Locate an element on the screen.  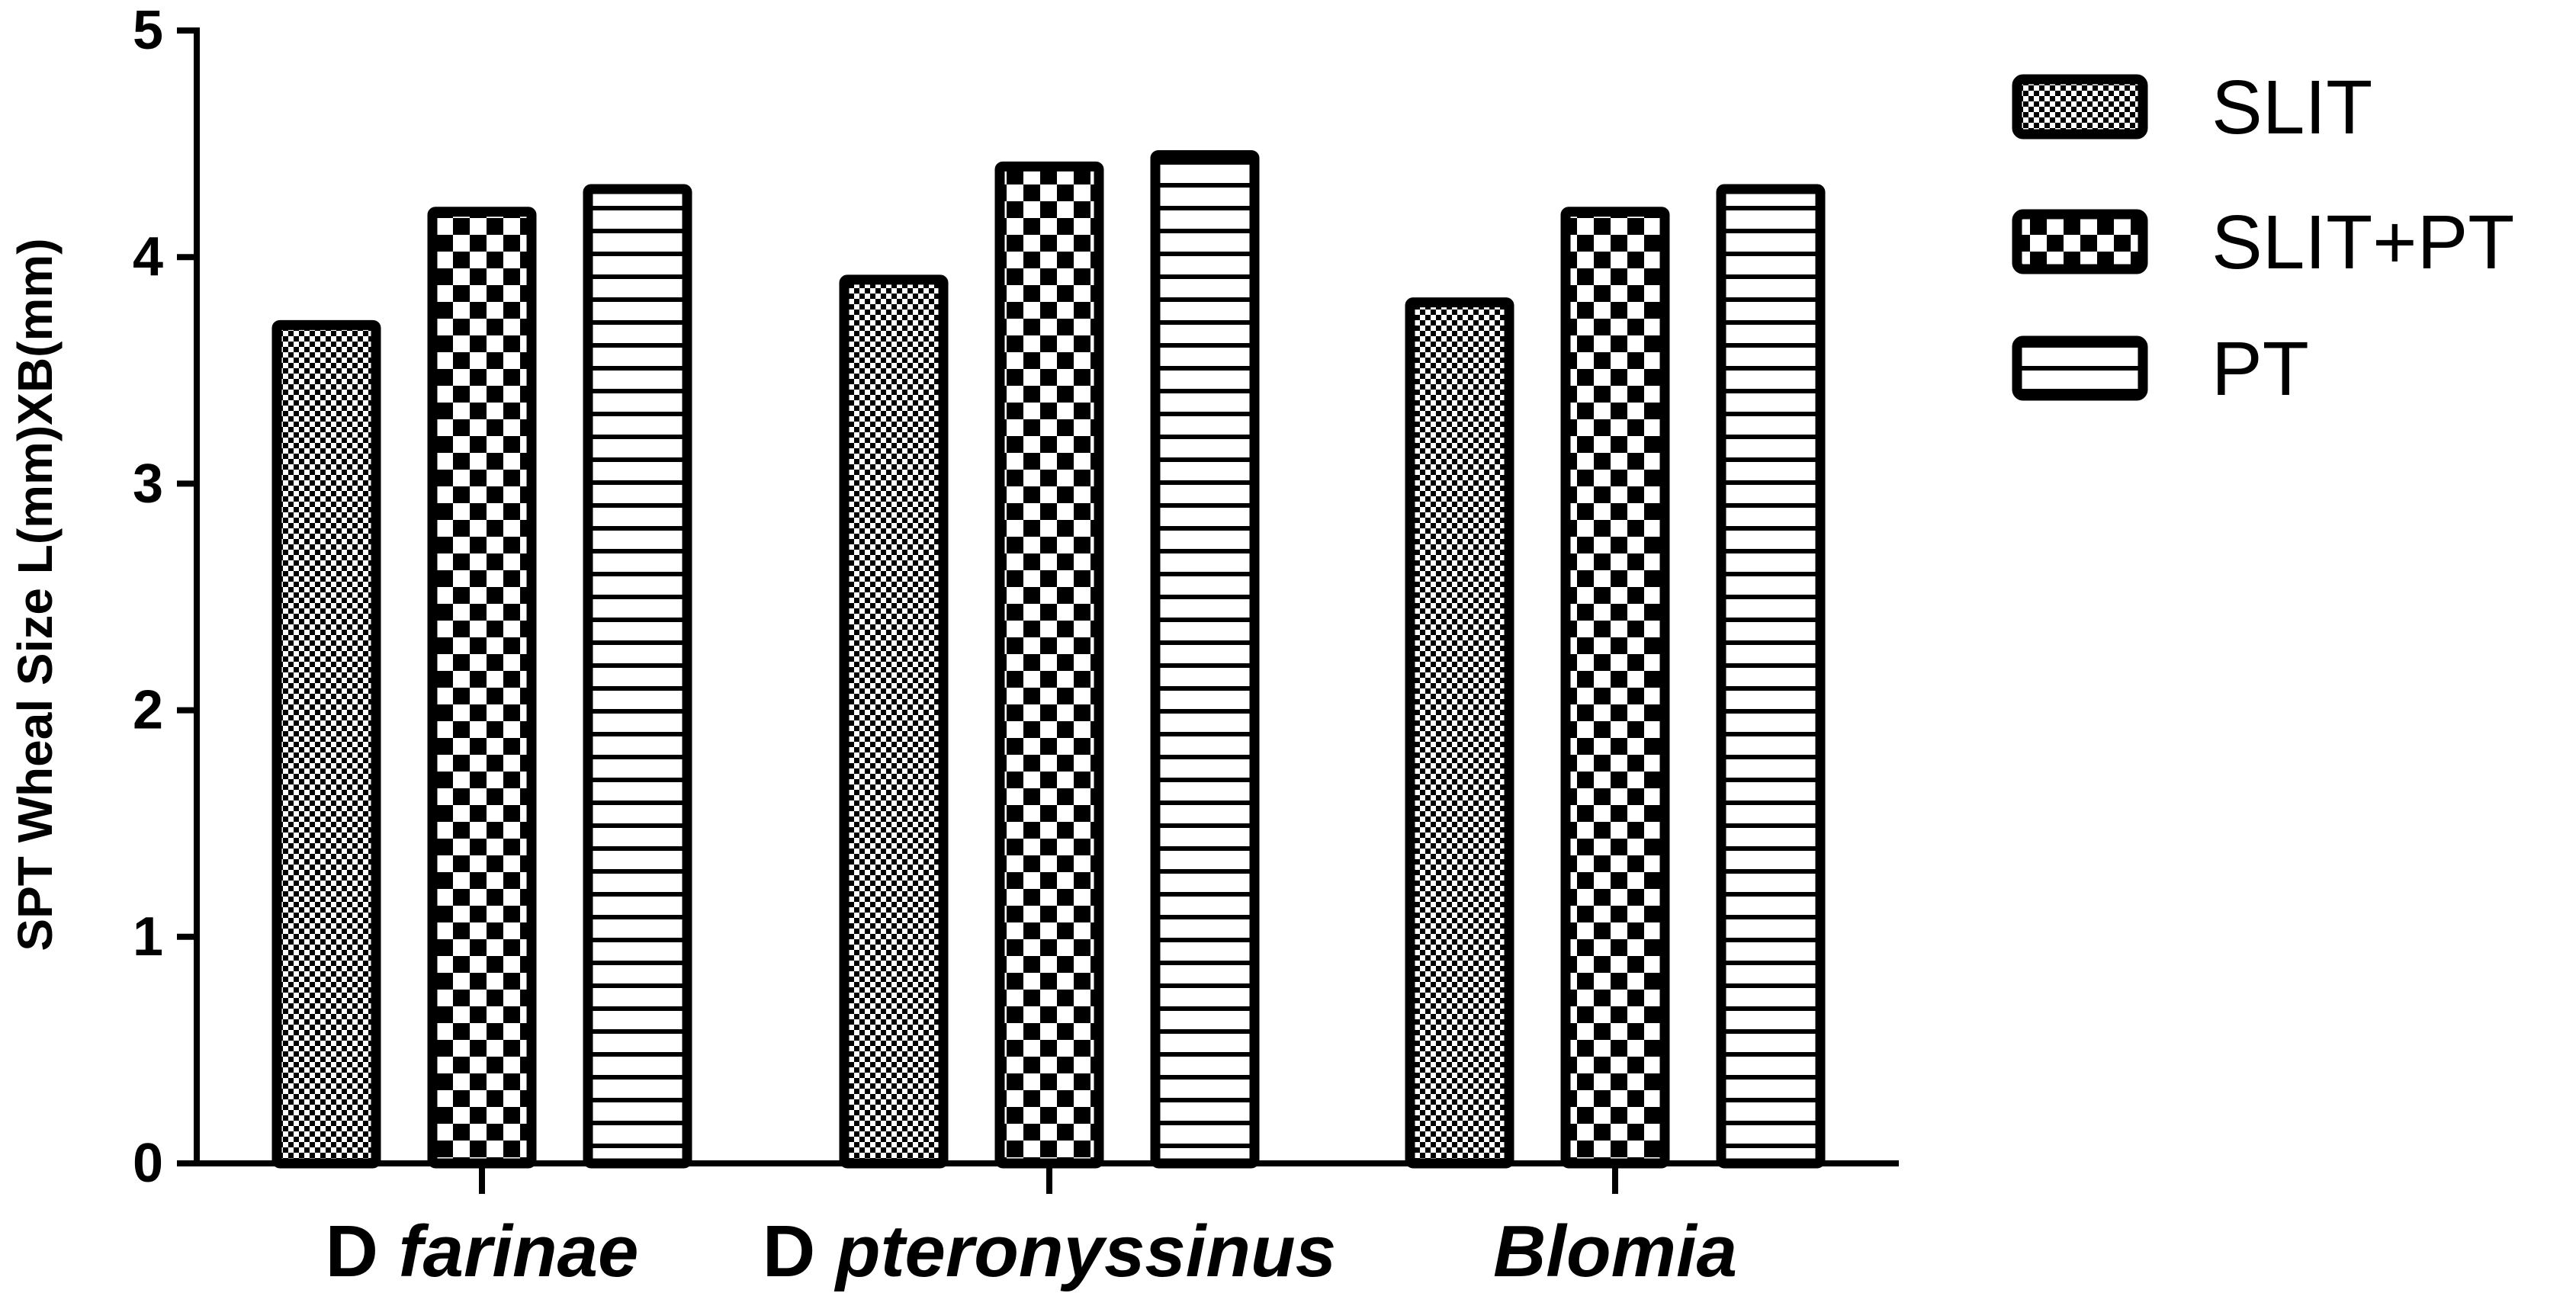
y-axis-label: SPT Wheal Size L(mm)XB(mm) is located at coordinates (35, 595).